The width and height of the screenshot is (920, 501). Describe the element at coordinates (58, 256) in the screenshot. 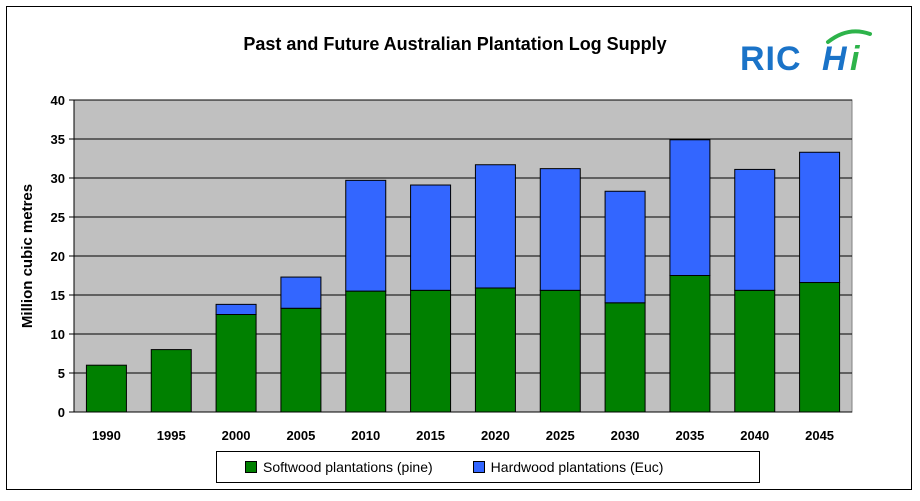

I see `y-tick-label: 20` at that location.